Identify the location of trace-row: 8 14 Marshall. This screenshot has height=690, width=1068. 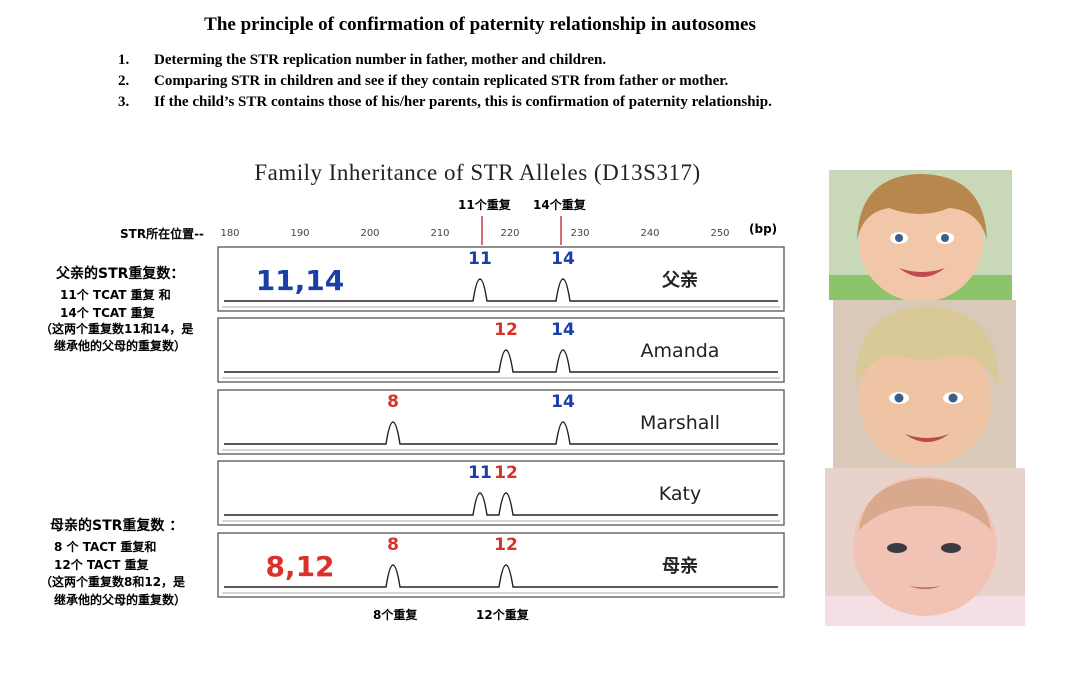
(501, 422).